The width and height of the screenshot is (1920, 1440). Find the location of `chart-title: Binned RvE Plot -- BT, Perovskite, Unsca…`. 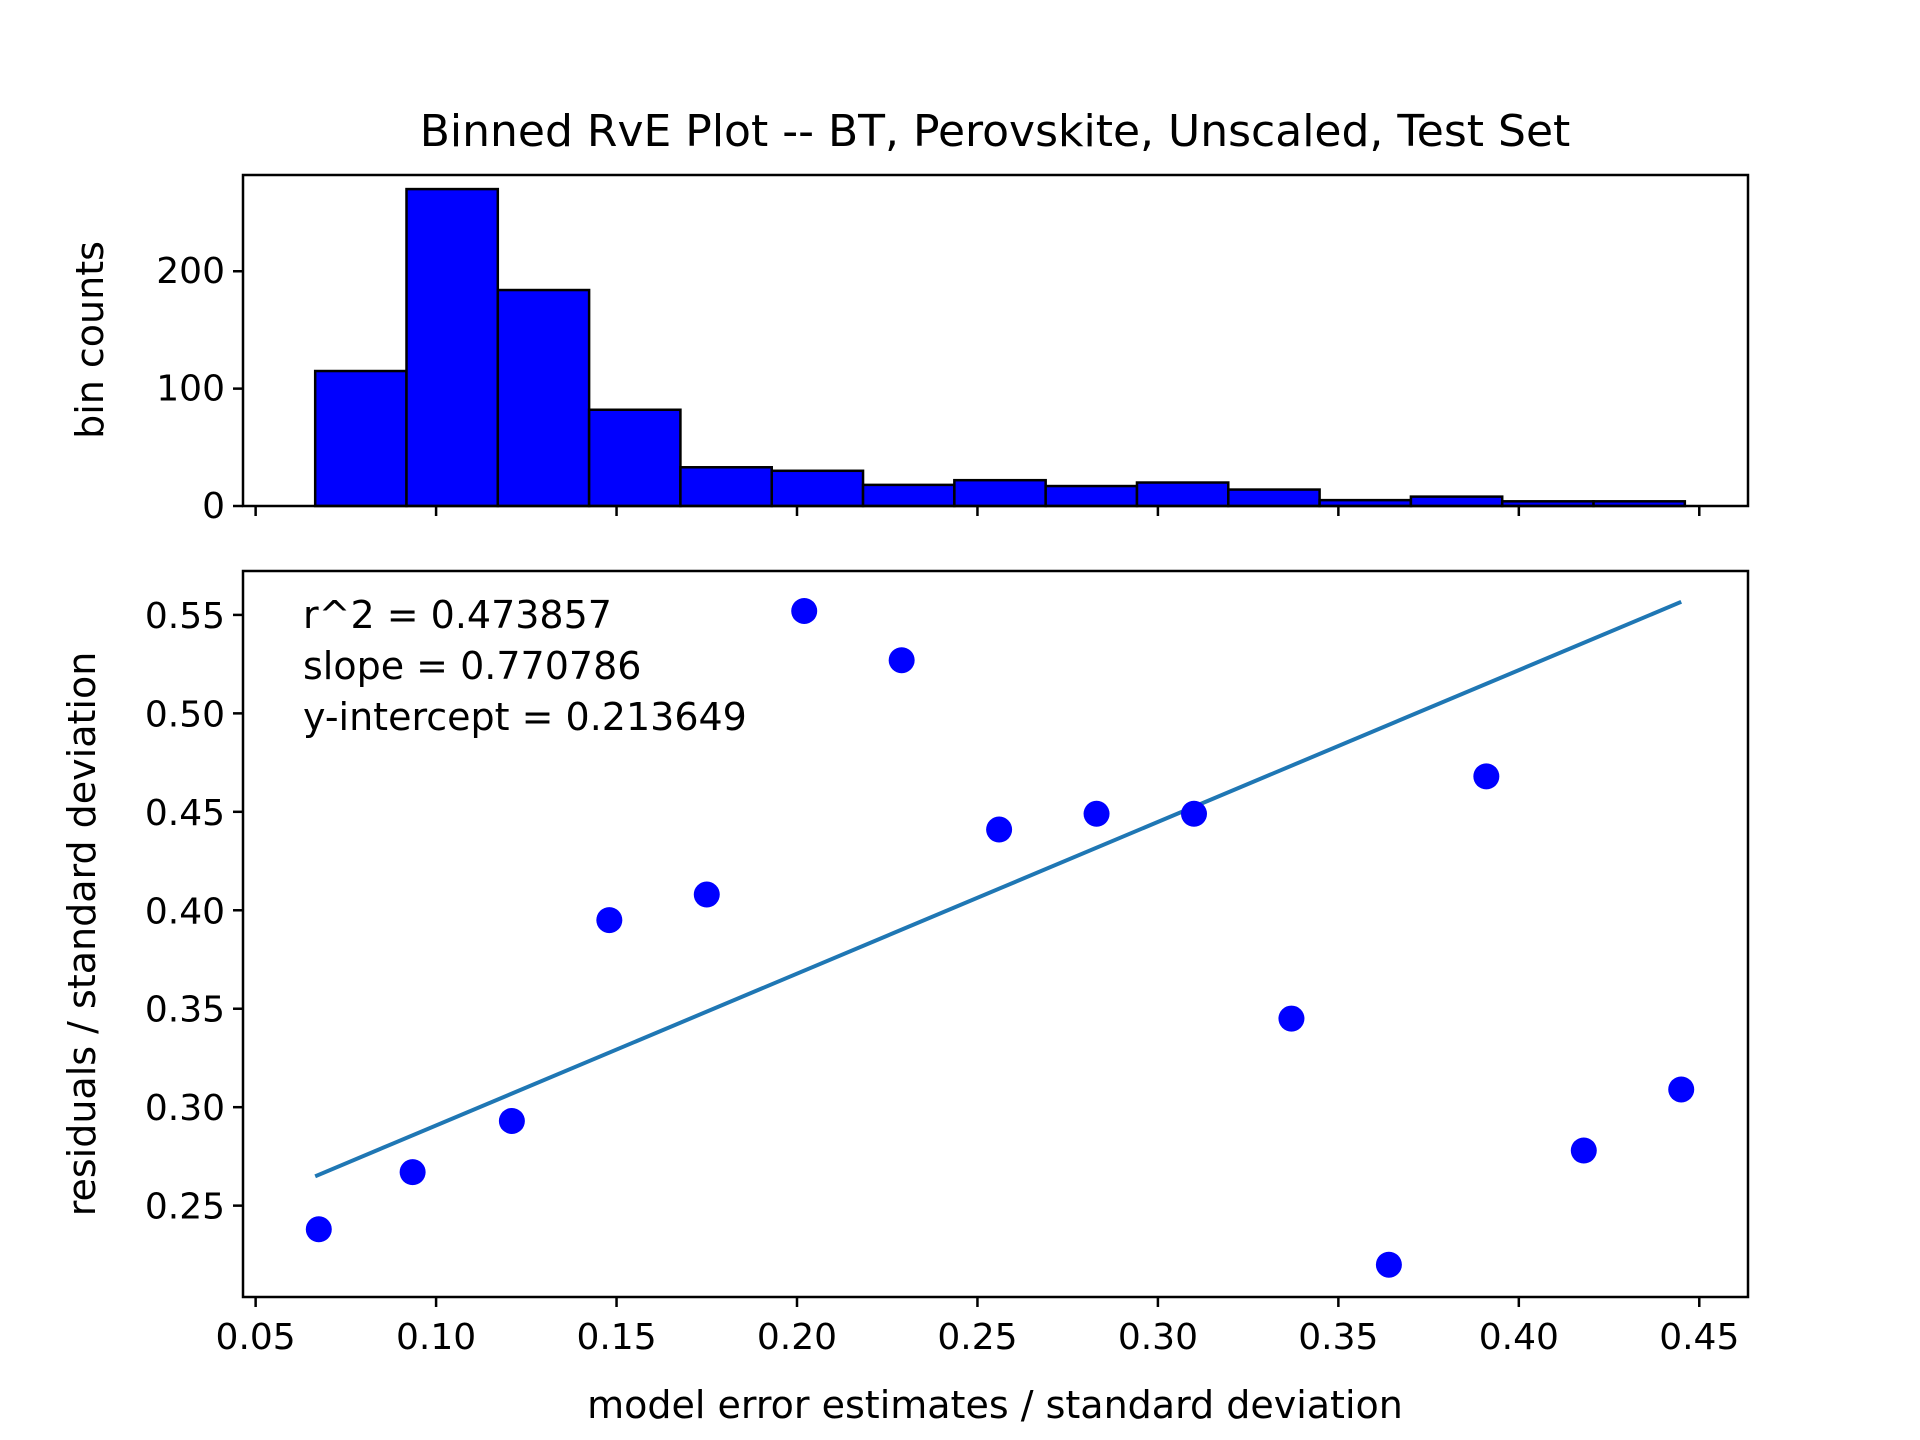

chart-title: Binned RvE Plot -- BT, Perovskite, Unsca… is located at coordinates (995, 131).